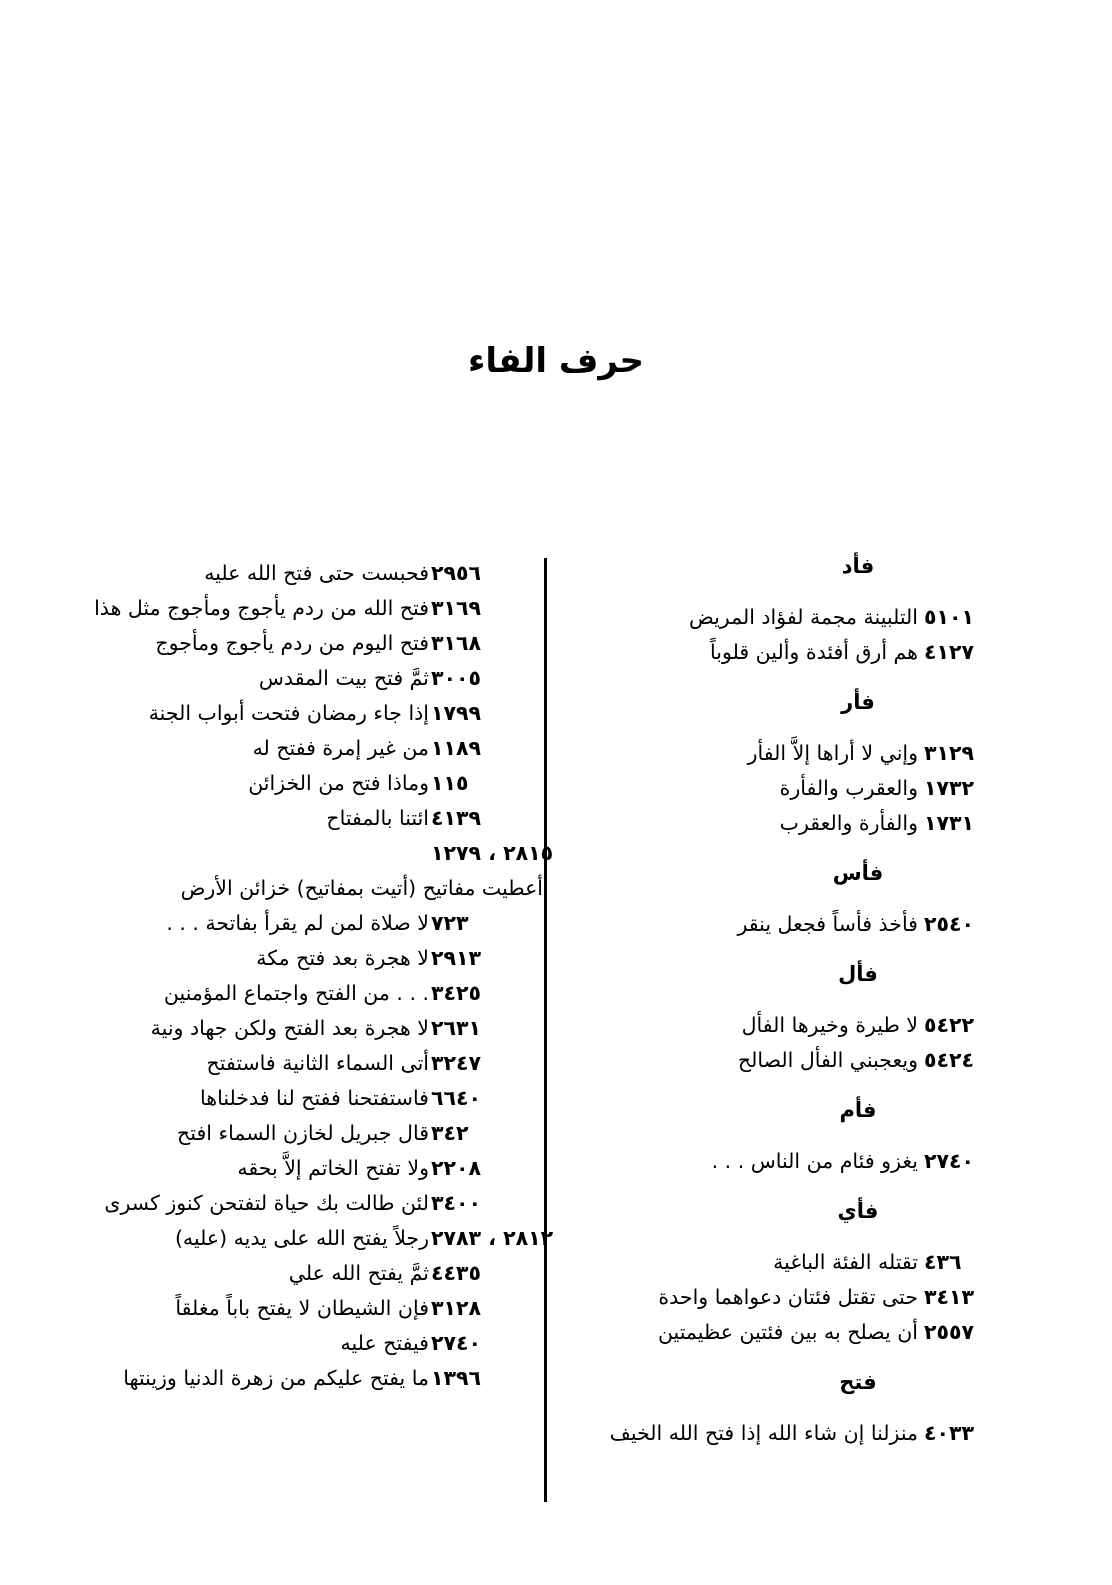  I want to click on index-entry-page-number: ٣٤٢, so click(450, 1133).